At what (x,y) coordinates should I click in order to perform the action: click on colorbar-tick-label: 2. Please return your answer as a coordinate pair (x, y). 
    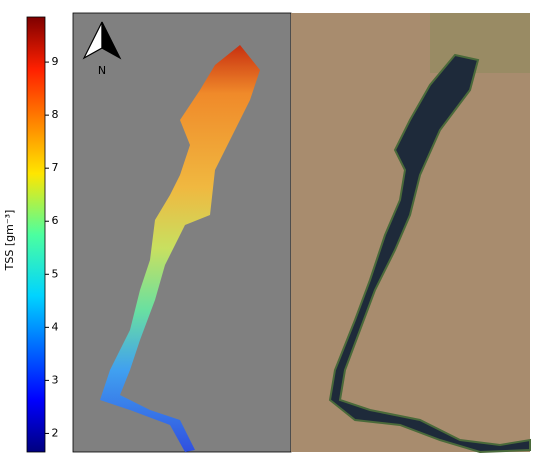
    Looking at the image, I should click on (55, 432).